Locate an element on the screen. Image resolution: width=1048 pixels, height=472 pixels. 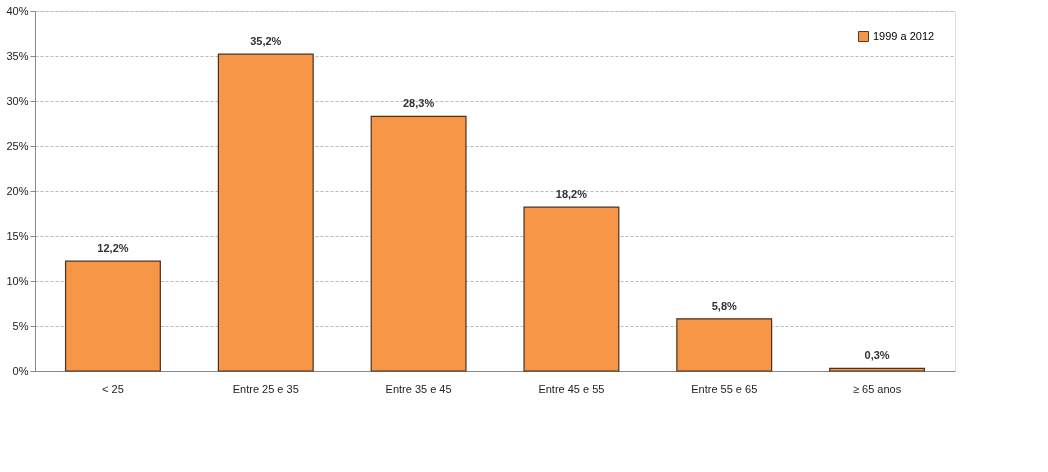
data-label: 0,3% is located at coordinates (877, 355).